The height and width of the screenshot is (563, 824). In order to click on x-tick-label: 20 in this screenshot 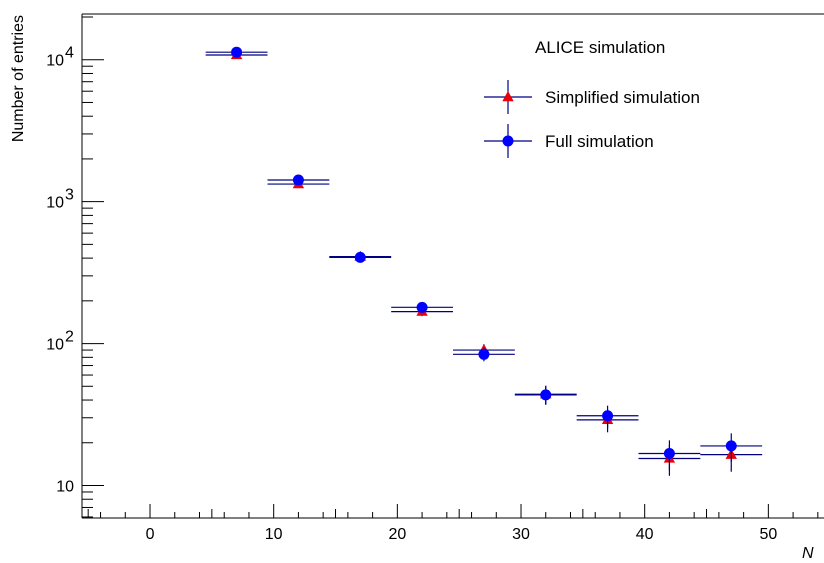, I will do `click(397, 534)`.